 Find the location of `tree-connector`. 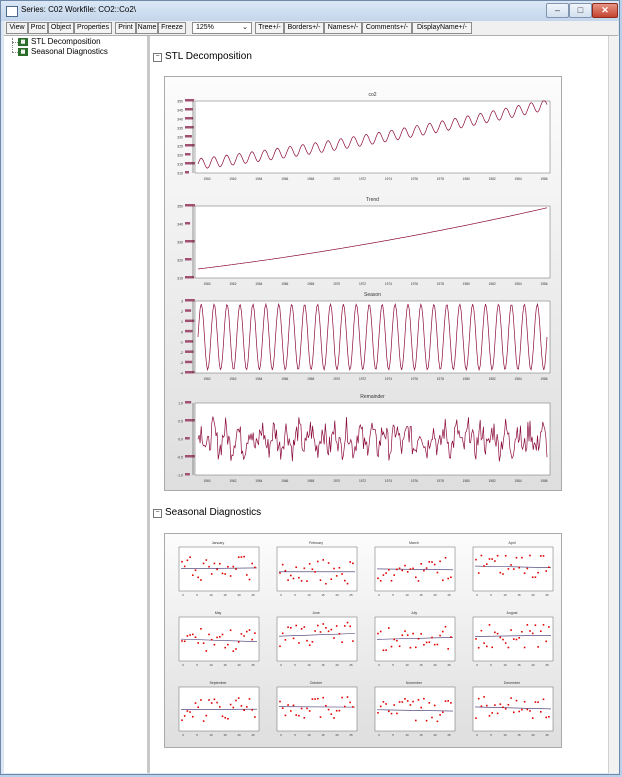

tree-connector is located at coordinates (12, 45).